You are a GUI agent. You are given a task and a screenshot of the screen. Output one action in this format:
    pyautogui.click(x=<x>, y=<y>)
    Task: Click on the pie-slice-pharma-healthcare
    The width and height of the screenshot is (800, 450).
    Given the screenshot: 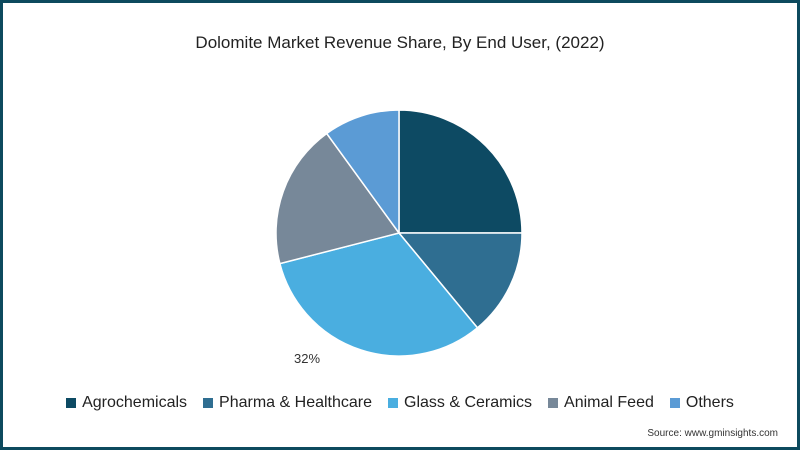 What is the action you would take?
    pyautogui.click(x=460, y=280)
    